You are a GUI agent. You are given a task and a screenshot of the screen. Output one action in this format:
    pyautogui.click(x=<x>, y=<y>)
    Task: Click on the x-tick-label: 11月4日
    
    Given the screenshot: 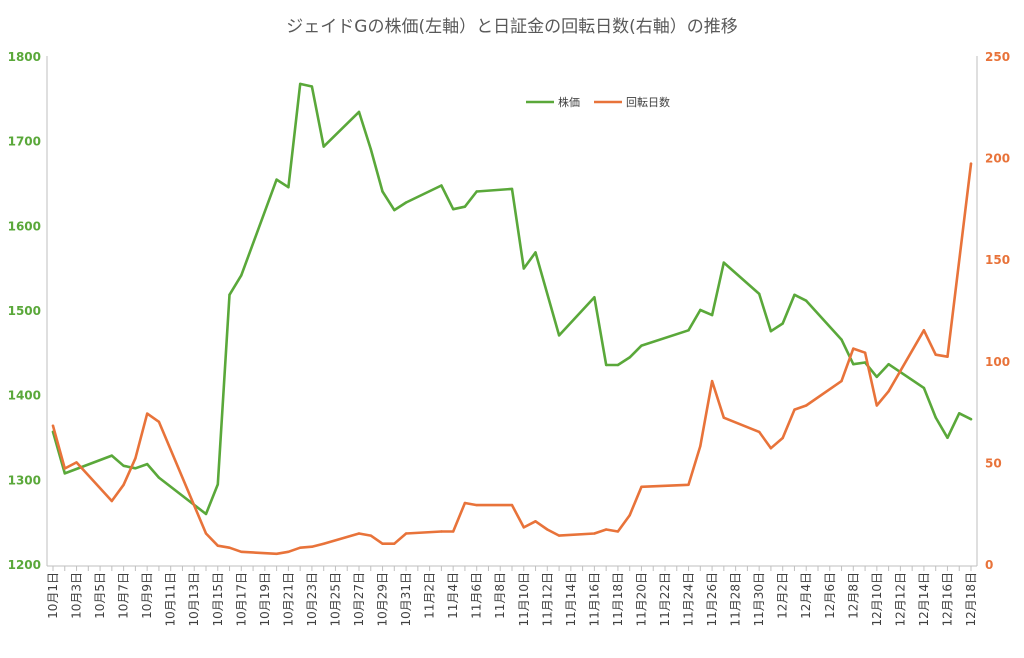 What is the action you would take?
    pyautogui.click(x=453, y=595)
    